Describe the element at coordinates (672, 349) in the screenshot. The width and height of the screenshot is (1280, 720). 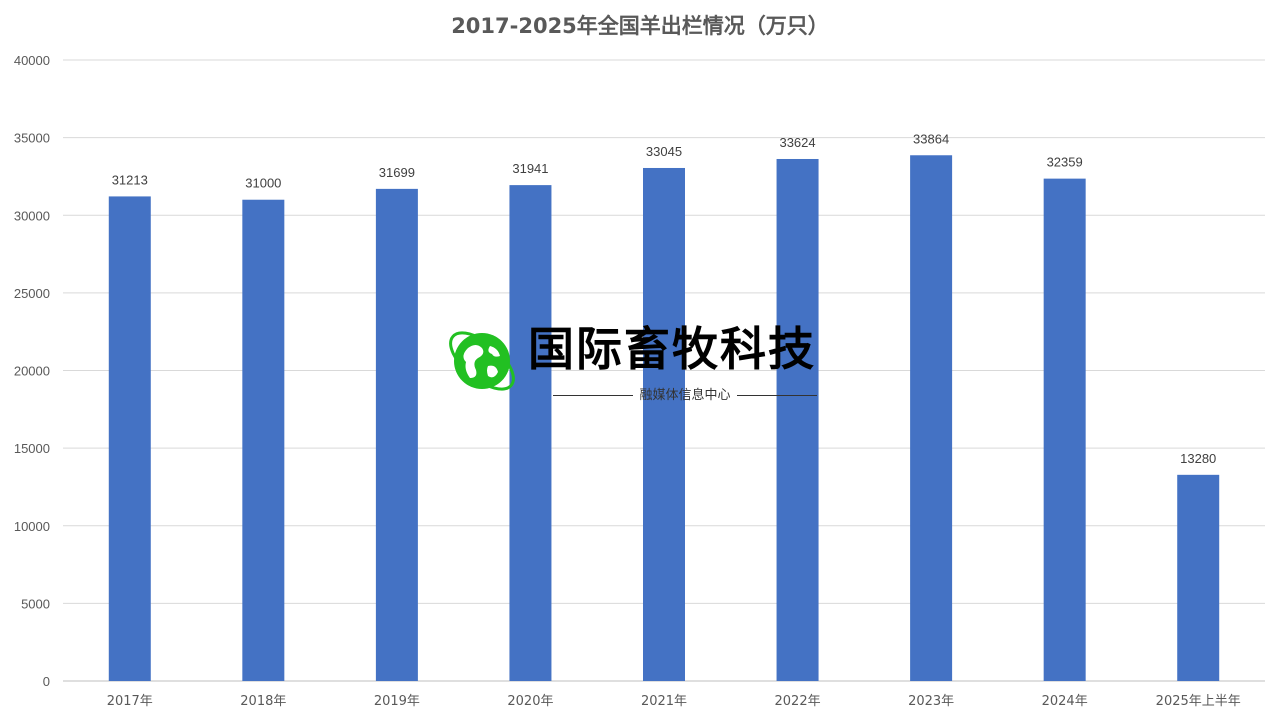
I see `watermark-main-text: 国际畜牧科技` at that location.